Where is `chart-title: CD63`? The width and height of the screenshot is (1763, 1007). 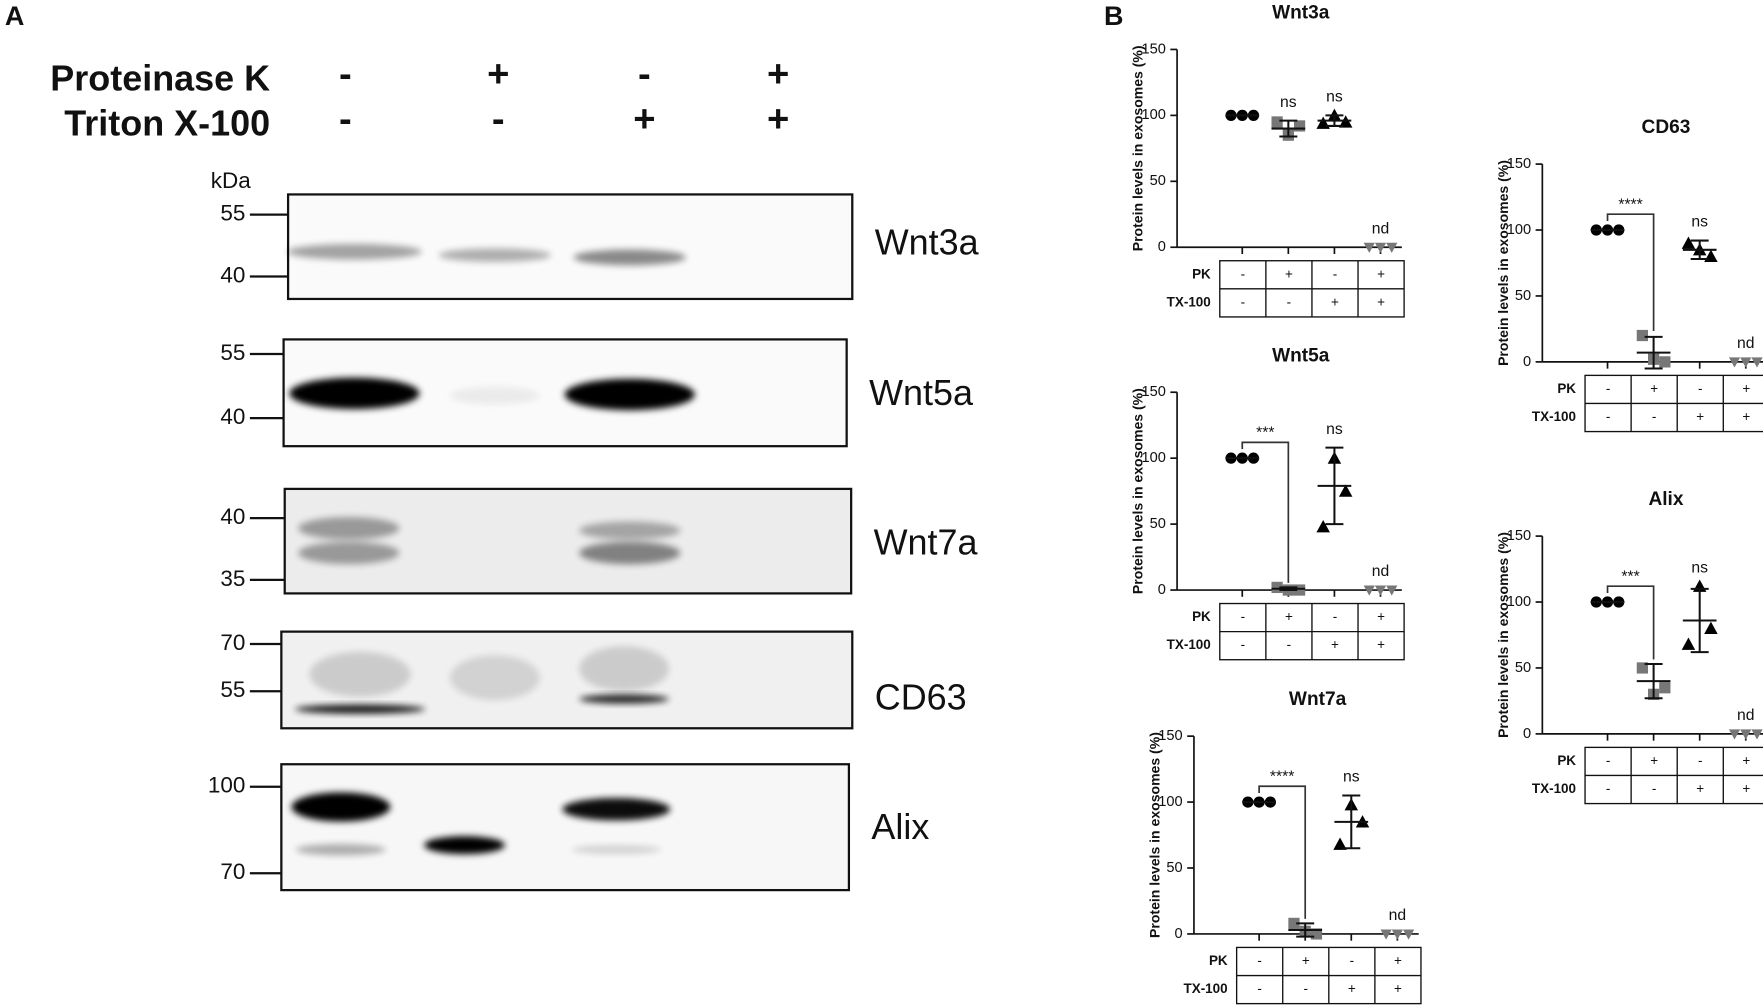
chart-title: CD63 is located at coordinates (1666, 127).